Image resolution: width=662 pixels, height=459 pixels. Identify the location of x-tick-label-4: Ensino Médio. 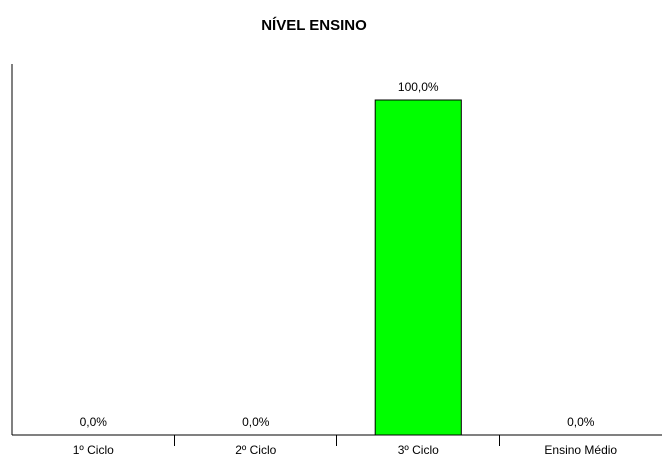
(580, 450).